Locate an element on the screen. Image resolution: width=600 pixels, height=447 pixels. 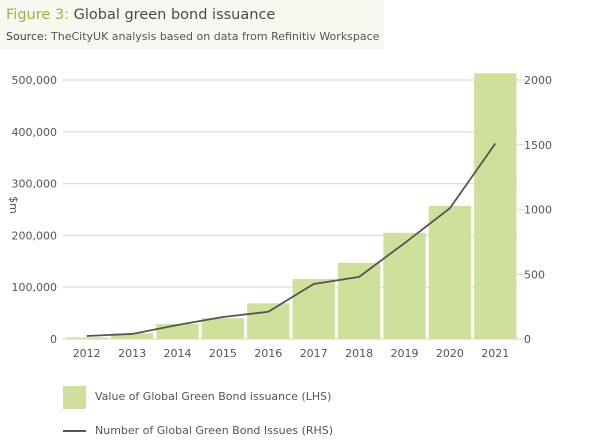
x-tick-label: 2020 is located at coordinates (450, 353).